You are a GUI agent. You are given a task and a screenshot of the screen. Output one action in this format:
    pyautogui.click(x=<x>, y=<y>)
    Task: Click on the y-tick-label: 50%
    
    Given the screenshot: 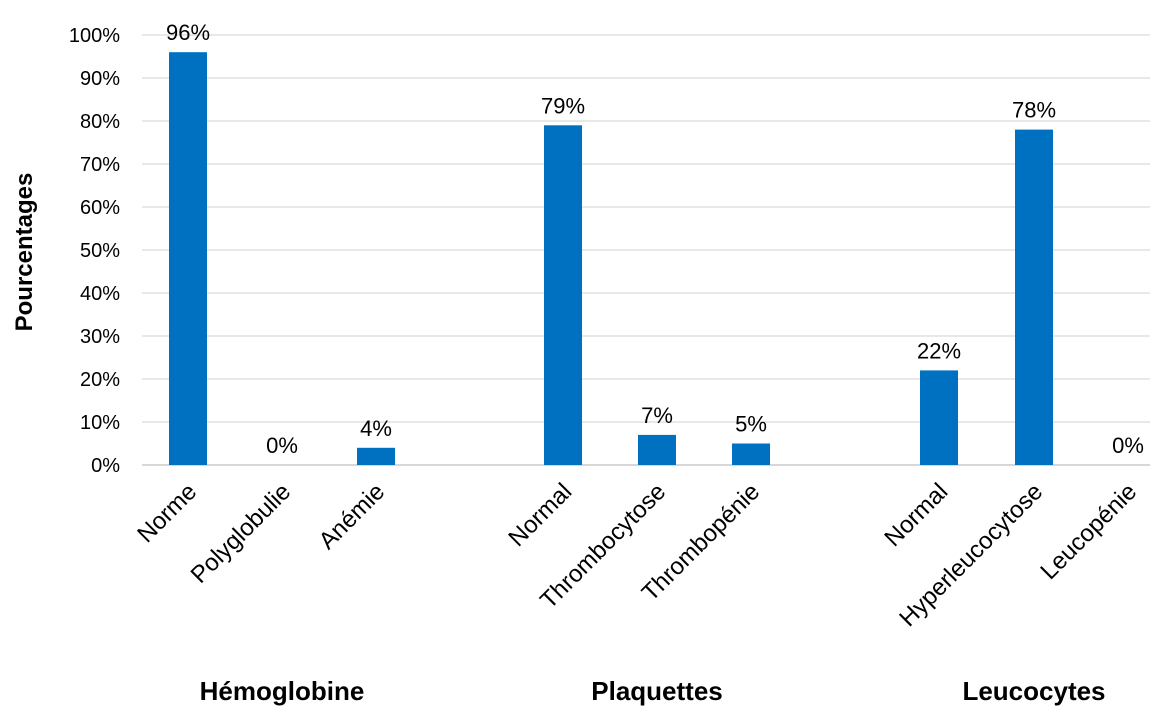 What is the action you would take?
    pyautogui.click(x=100, y=251)
    